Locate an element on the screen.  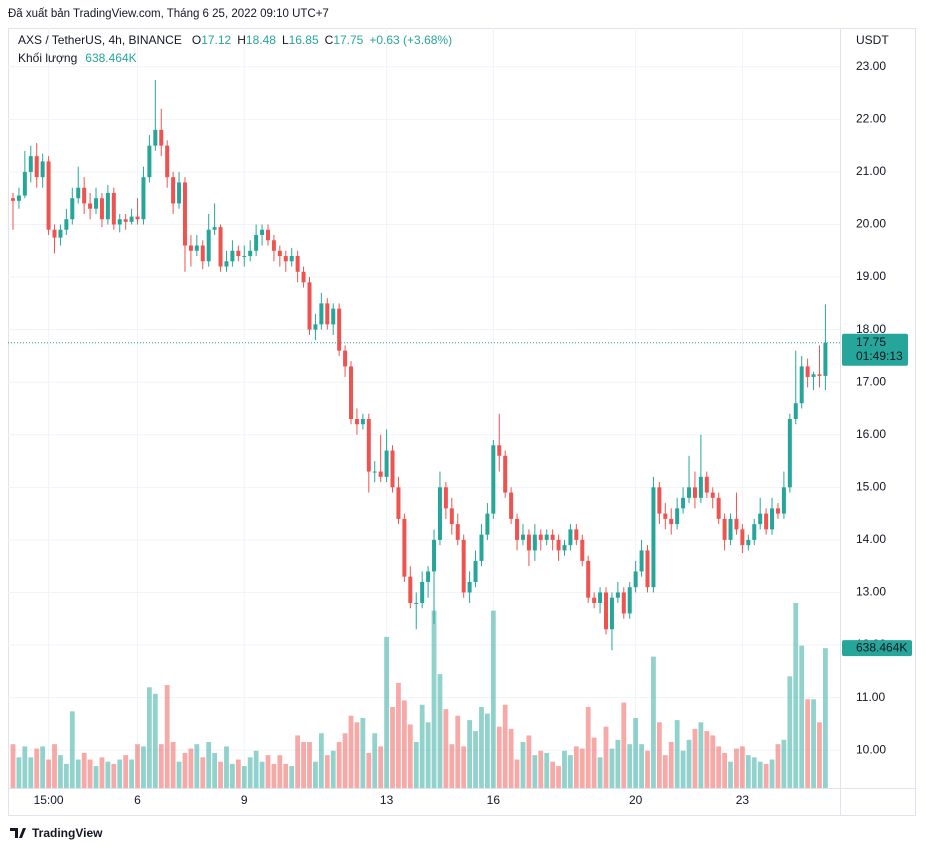
y-tick-label: 14.00 is located at coordinates (871, 539).